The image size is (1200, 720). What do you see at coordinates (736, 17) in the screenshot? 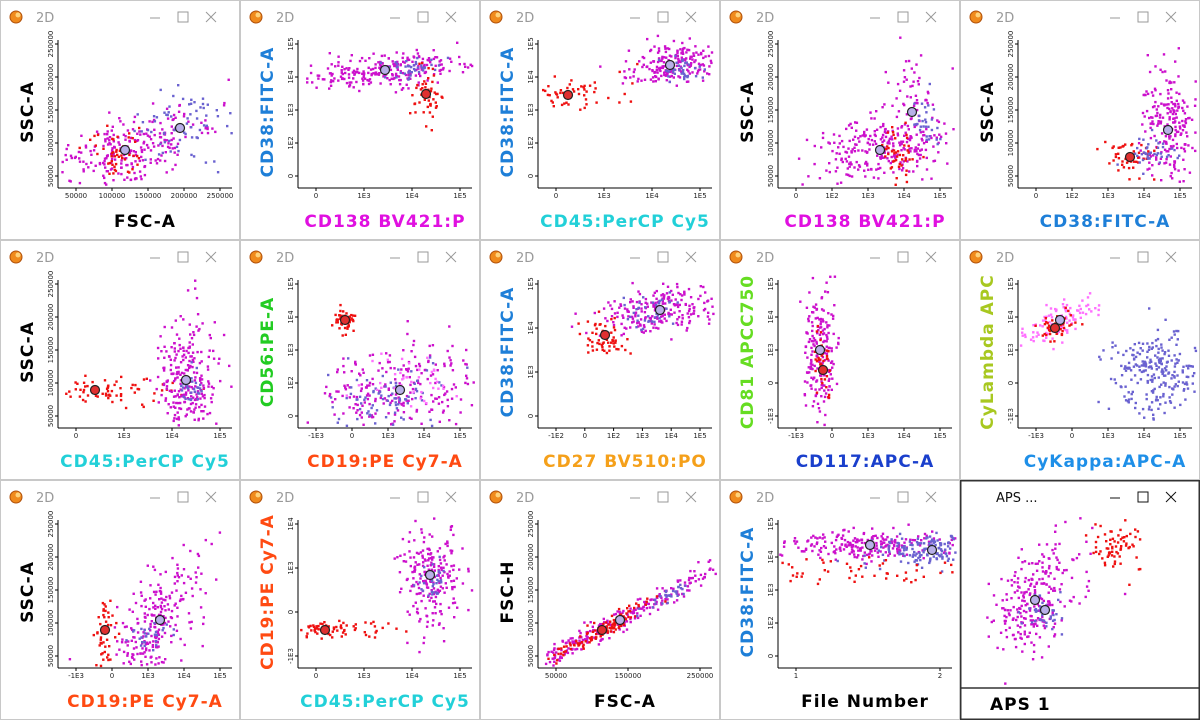
I see `icon-shape` at bounding box center [736, 17].